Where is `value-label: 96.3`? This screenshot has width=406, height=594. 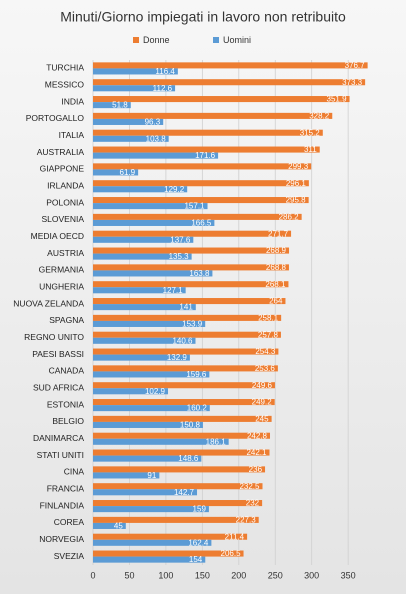
value-label: 96.3 is located at coordinates (153, 122).